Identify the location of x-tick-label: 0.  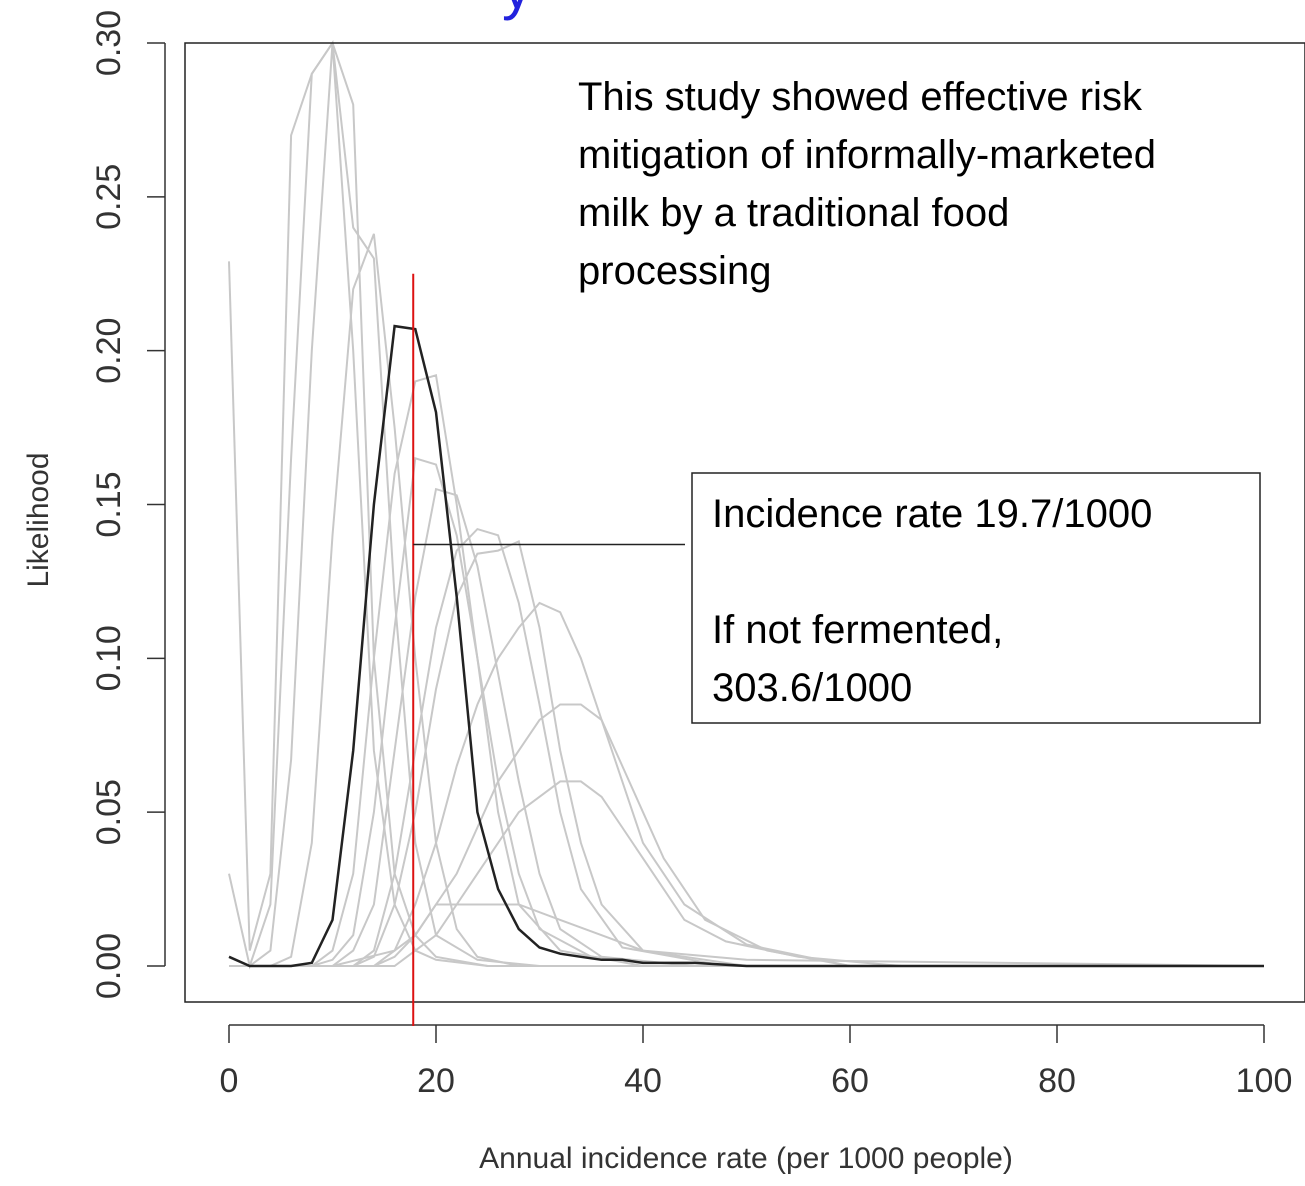
(229, 1081).